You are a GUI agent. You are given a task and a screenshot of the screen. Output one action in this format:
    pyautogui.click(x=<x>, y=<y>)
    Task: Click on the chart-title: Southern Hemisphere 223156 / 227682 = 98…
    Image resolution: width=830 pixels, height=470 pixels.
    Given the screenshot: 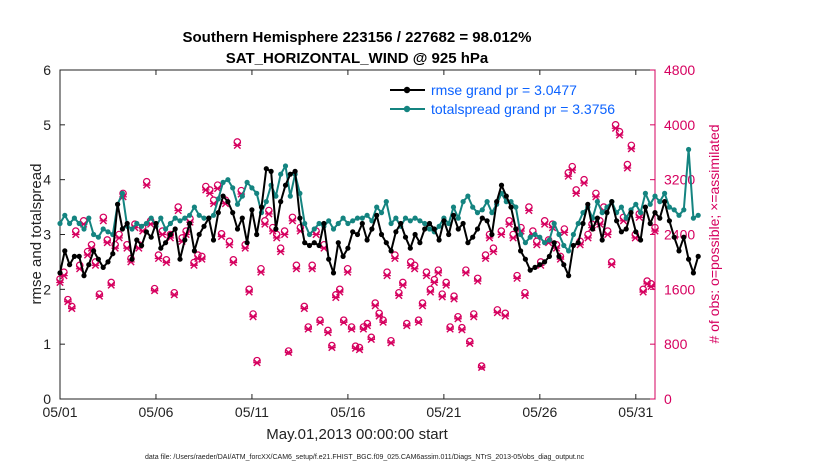 What is the action you would take?
    pyautogui.click(x=357, y=37)
    